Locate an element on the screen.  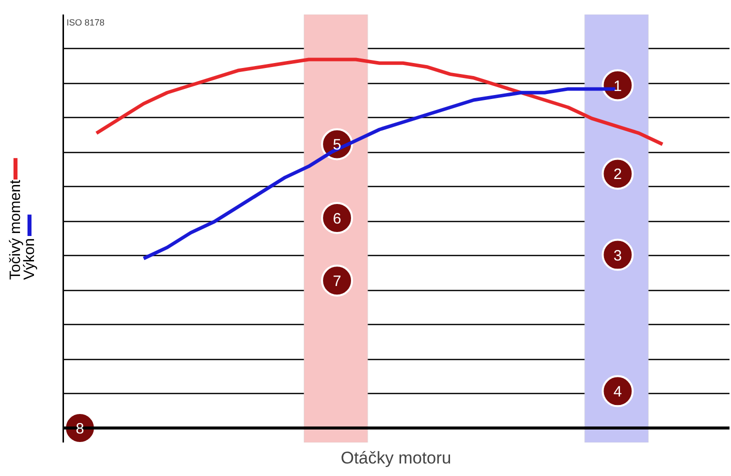
annotation: 8 is located at coordinates (80, 429).